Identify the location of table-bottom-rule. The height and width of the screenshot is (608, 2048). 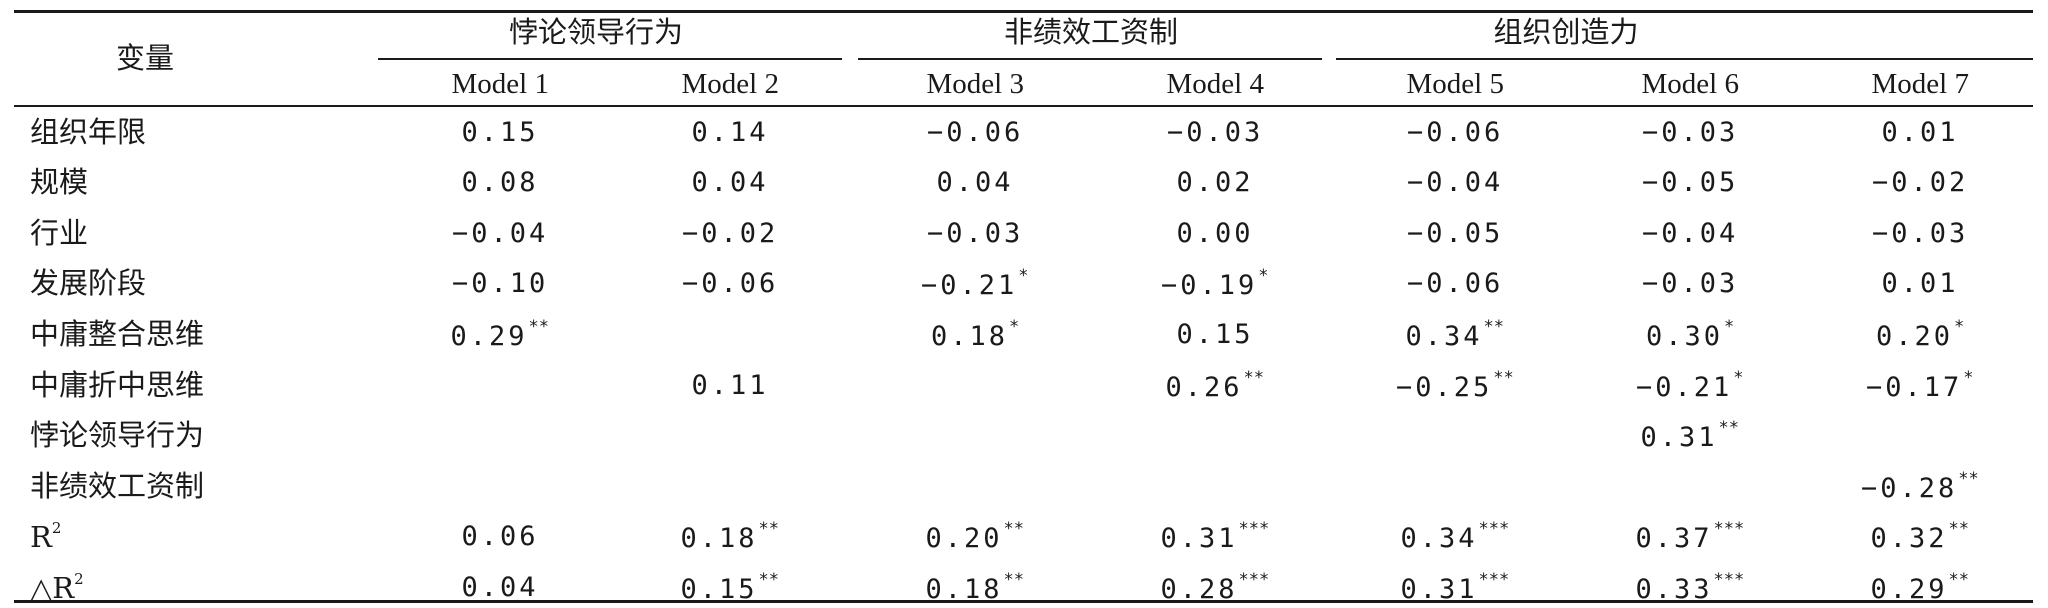
(1023, 601).